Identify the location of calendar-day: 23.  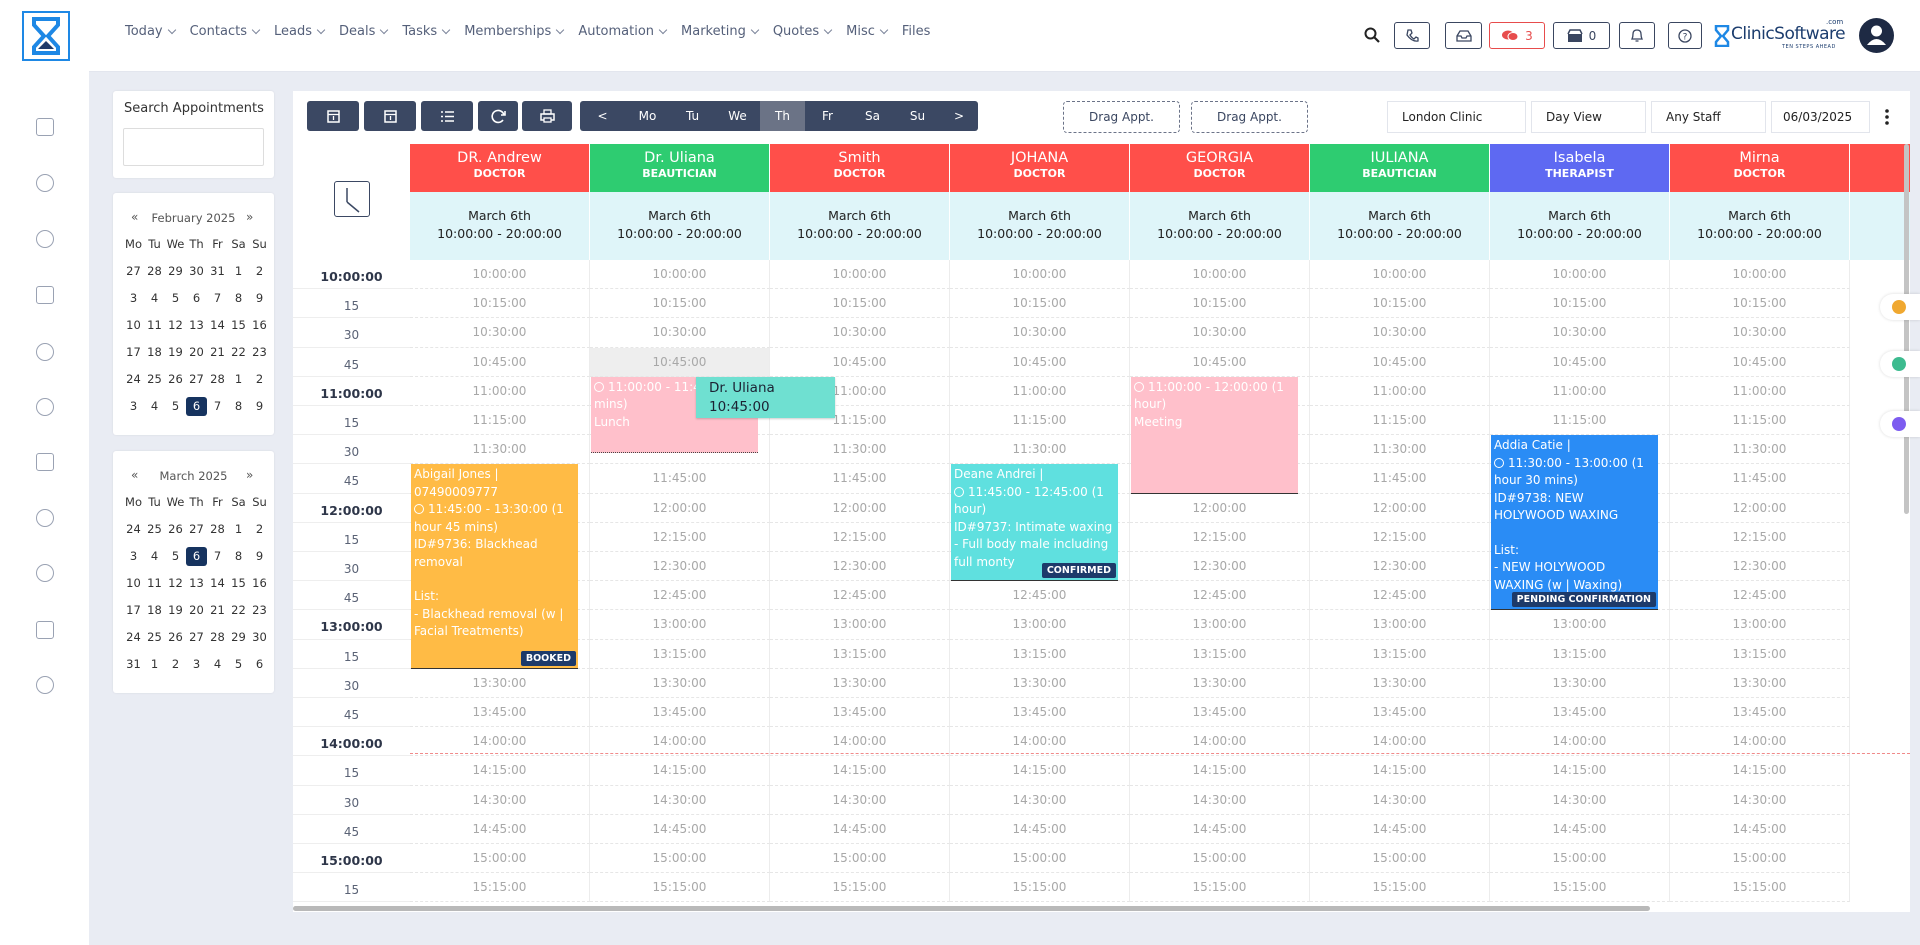
(259, 610).